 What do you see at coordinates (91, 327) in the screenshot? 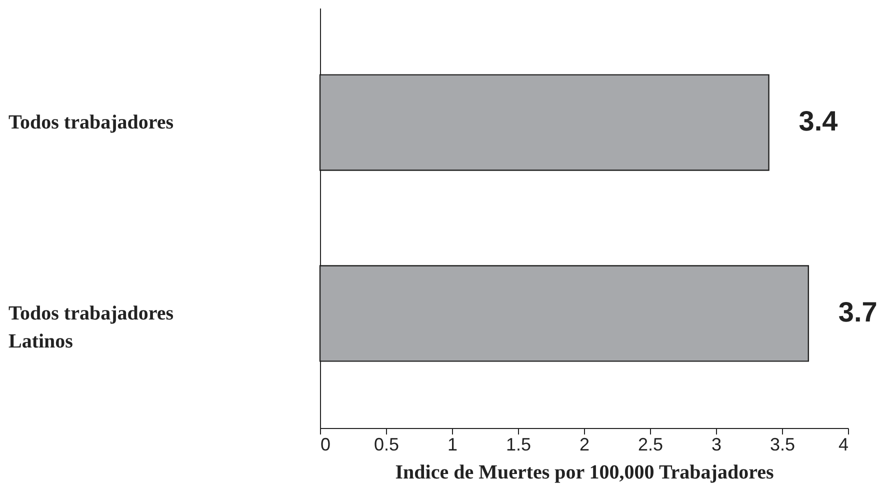
I see `y-tick-label: Todos trabajadores Latinos` at bounding box center [91, 327].